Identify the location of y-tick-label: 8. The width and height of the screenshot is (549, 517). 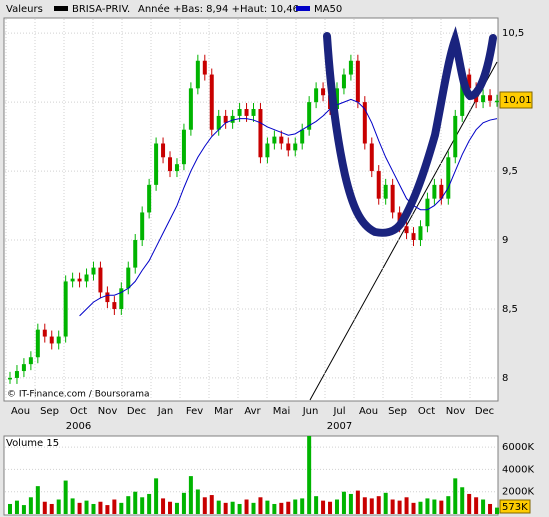
(505, 378).